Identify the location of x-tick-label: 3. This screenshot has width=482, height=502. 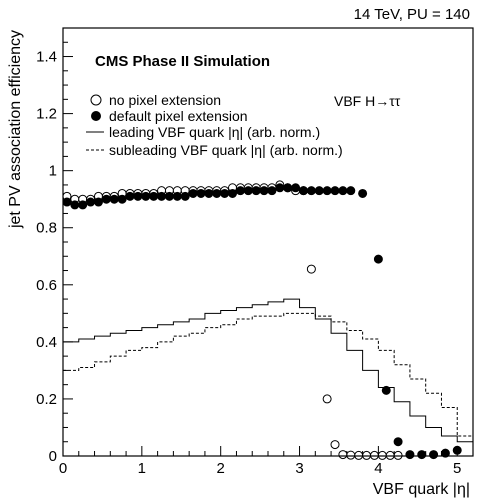
(299, 468).